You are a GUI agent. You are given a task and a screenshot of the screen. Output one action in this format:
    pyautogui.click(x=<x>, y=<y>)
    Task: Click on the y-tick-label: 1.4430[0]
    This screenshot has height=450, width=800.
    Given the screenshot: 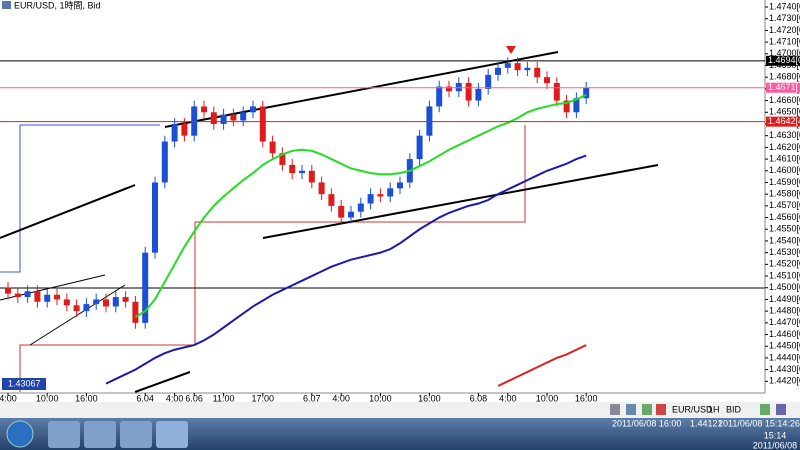 What is the action you would take?
    pyautogui.click(x=784, y=369)
    